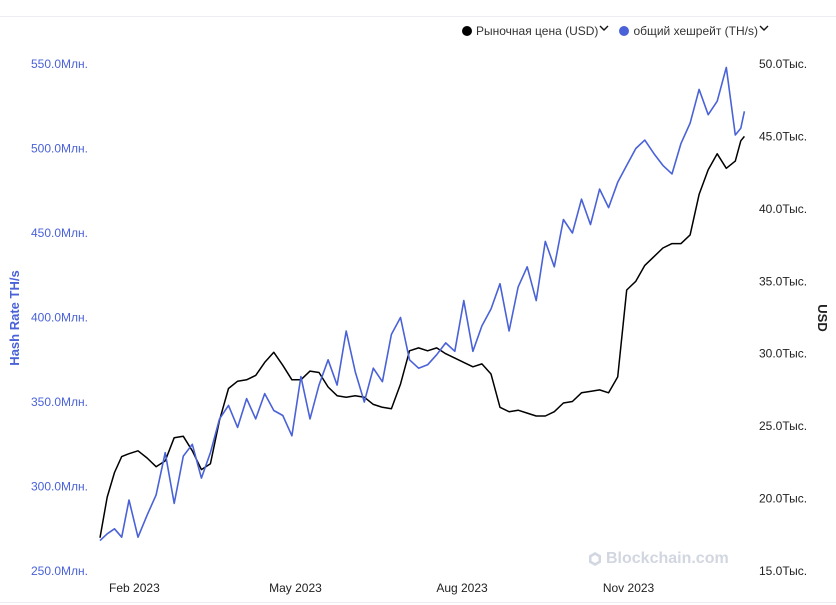  I want to click on right-tick-label: 15.0Тыс., so click(783, 571).